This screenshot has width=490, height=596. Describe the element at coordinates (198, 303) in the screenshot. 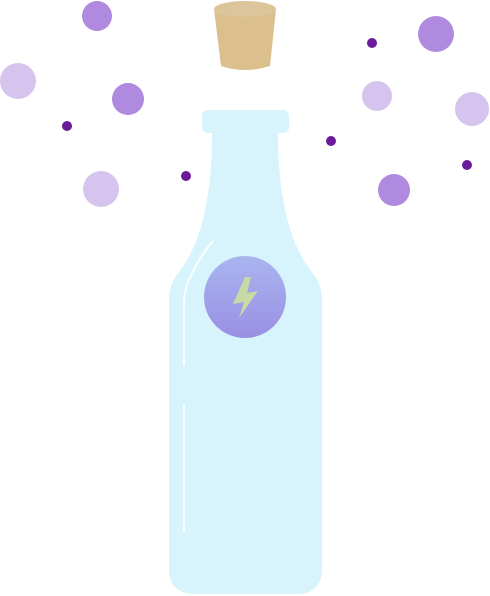

I see `bottle-highlight` at that location.